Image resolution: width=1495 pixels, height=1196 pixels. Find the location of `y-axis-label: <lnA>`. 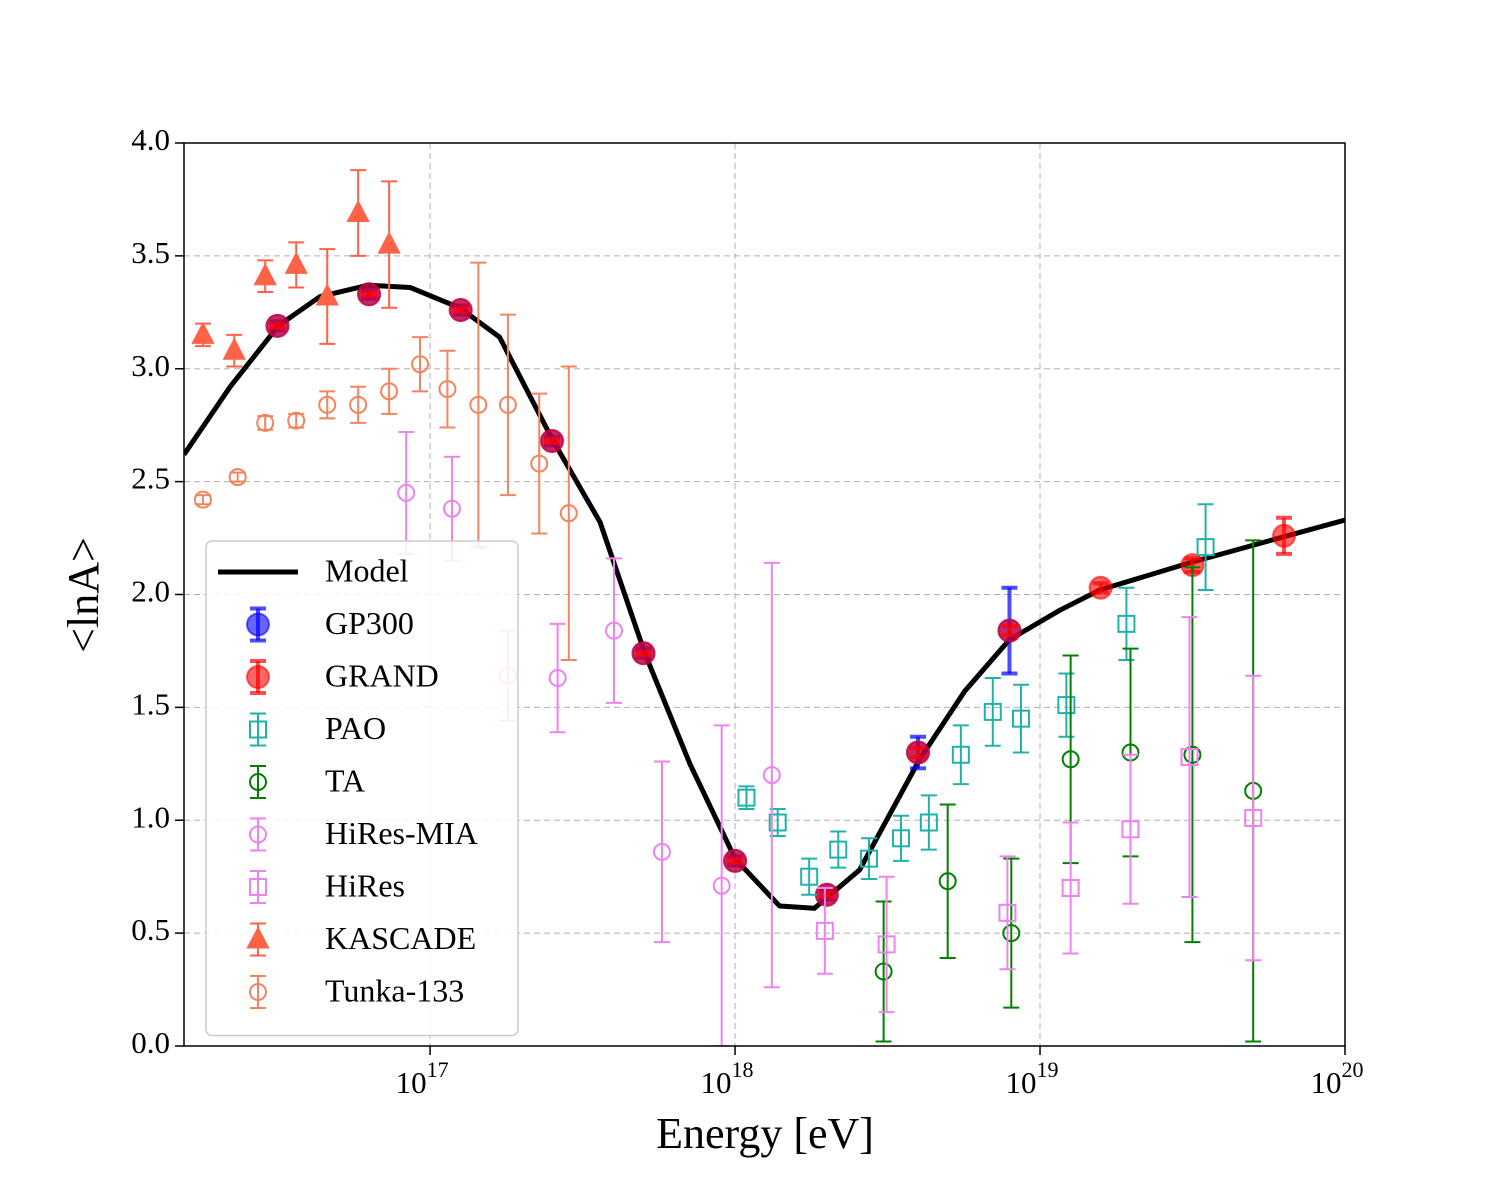

y-axis-label: <lnA> is located at coordinates (83, 595).